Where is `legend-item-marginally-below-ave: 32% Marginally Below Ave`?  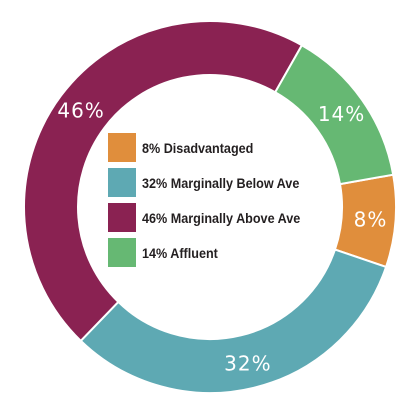
legend-item-marginally-below-ave: 32% Marginally Below Ave is located at coordinates (213, 182).